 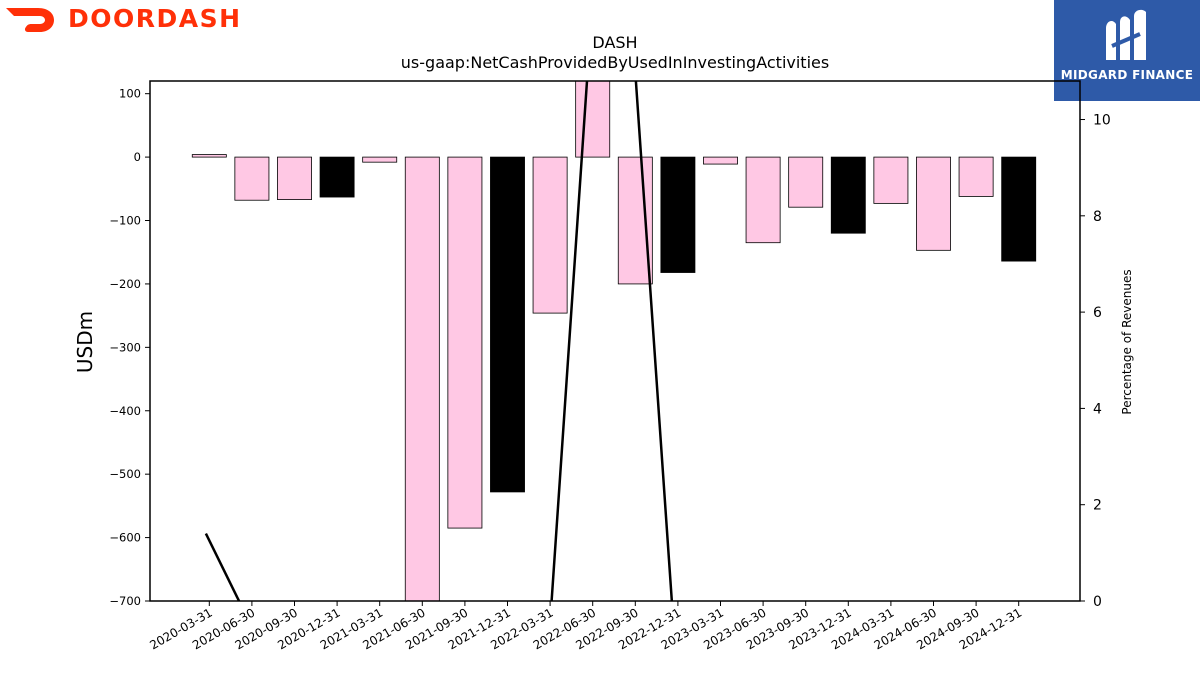 What do you see at coordinates (125, 601) in the screenshot?
I see `y-tick-label: −700` at bounding box center [125, 601].